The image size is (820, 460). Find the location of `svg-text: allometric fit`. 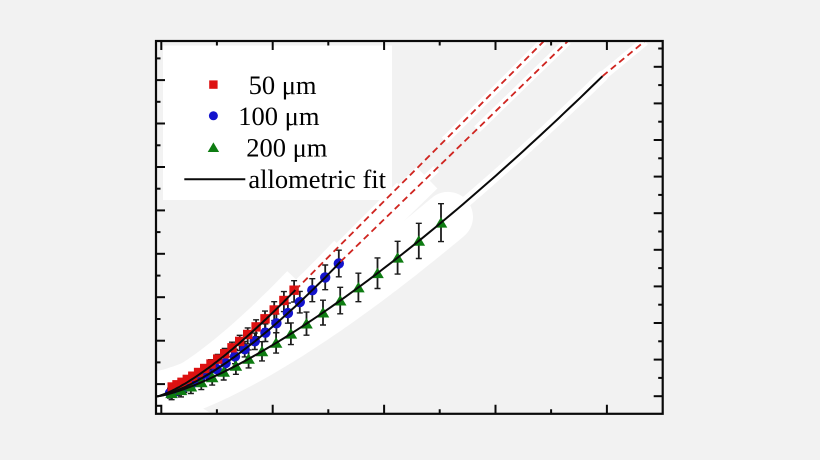

svg-text: allometric fit is located at coordinates (317, 179).